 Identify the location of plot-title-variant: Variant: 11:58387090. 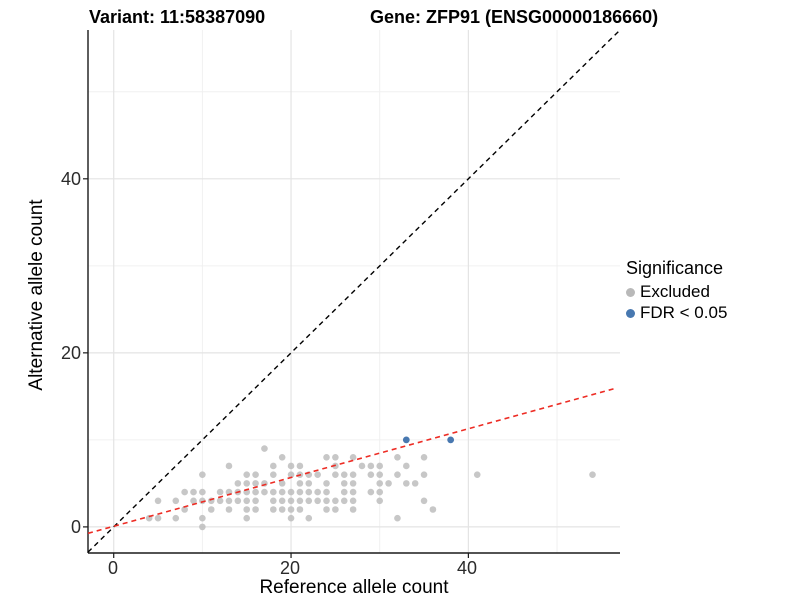
(177, 17).